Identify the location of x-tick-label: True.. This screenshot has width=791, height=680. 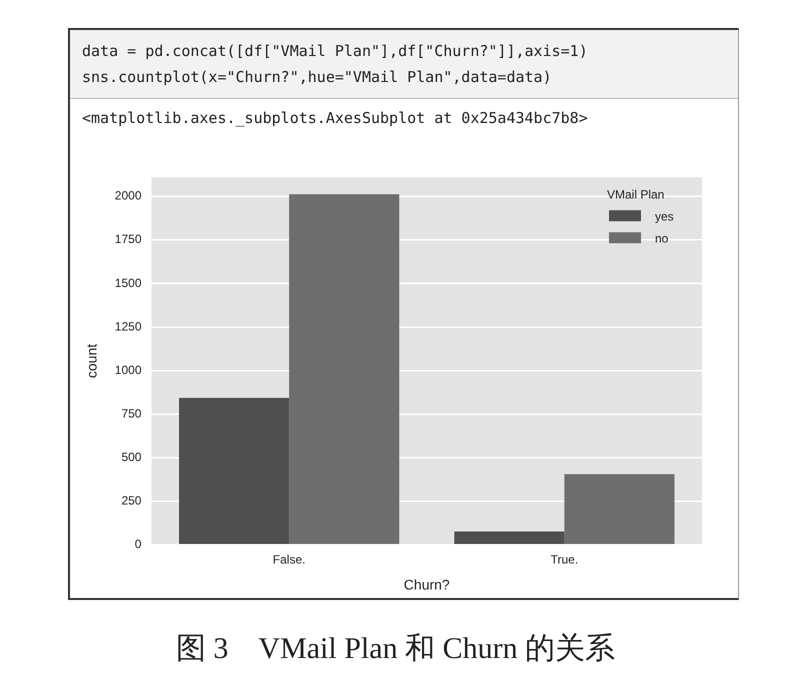
(564, 559).